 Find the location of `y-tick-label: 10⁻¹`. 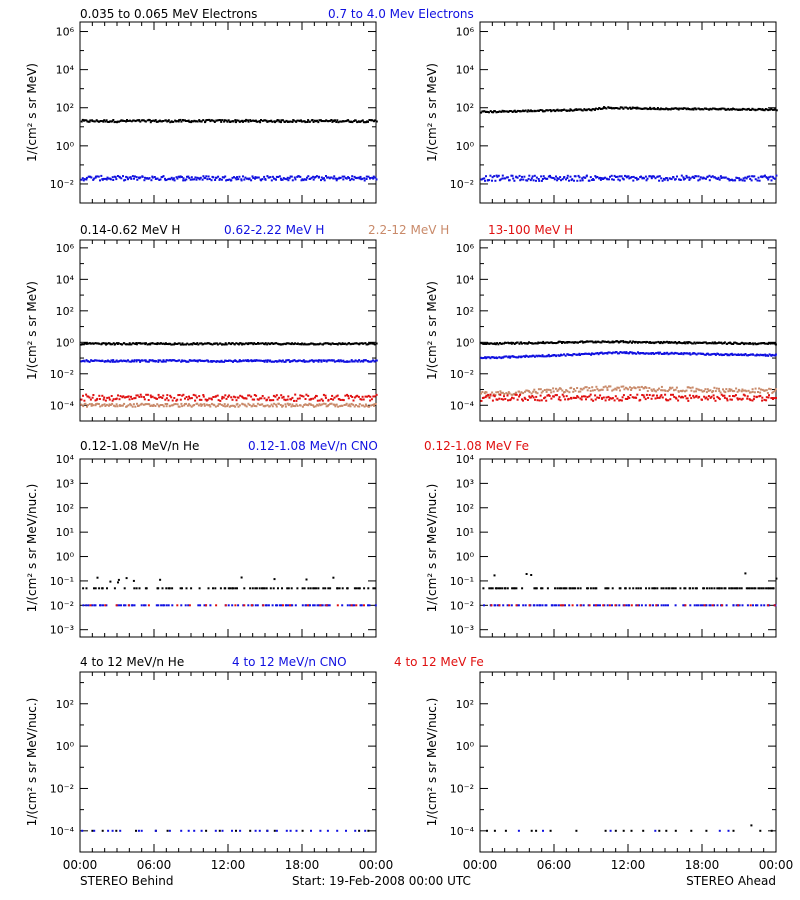

y-tick-label: 10⁻¹ is located at coordinates (62, 581).